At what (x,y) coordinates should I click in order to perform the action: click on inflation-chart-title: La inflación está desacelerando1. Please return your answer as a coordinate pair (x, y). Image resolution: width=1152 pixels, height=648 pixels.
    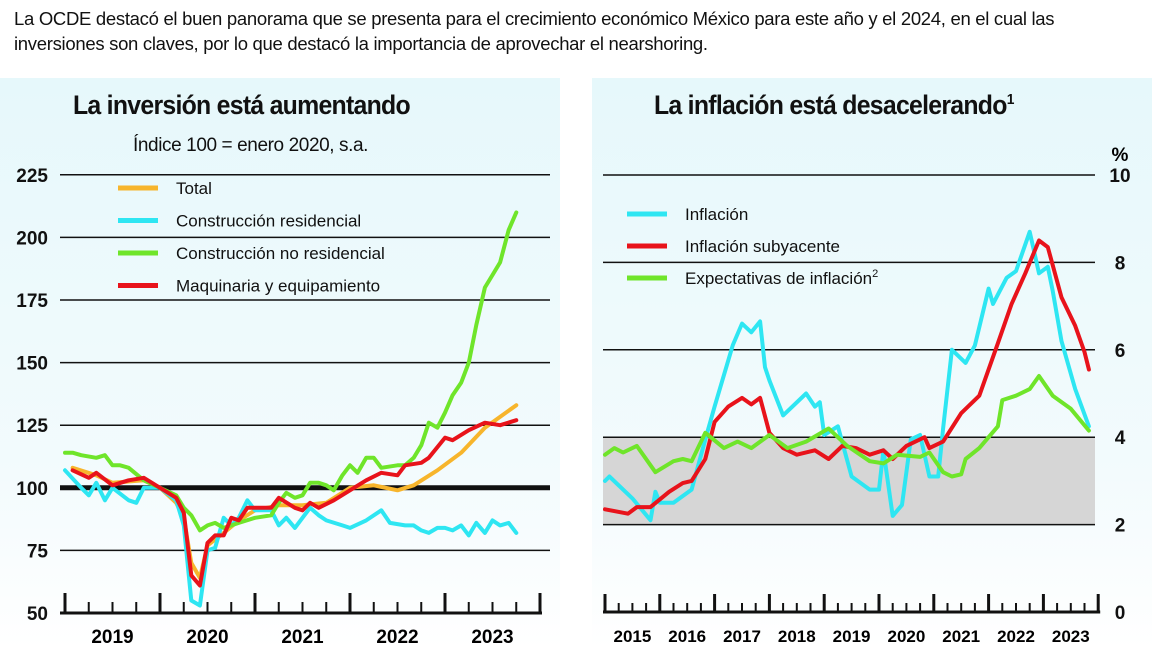
    Looking at the image, I should click on (834, 105).